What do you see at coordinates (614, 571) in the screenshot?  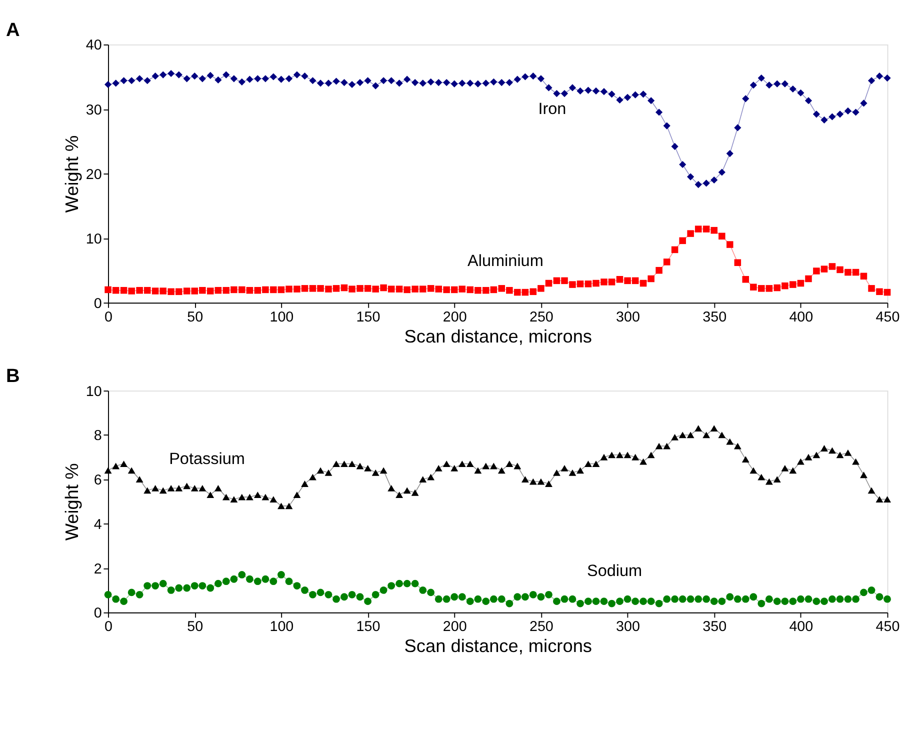 I see `series-label: Sodium` at bounding box center [614, 571].